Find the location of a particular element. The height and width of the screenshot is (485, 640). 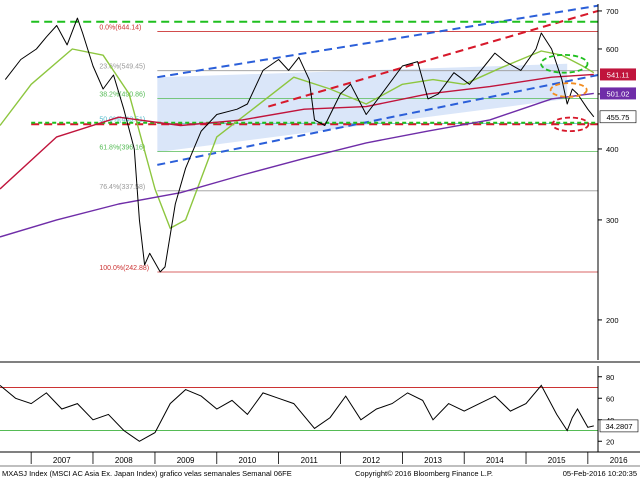

x-tick-label: 2015 is located at coordinates (557, 460).